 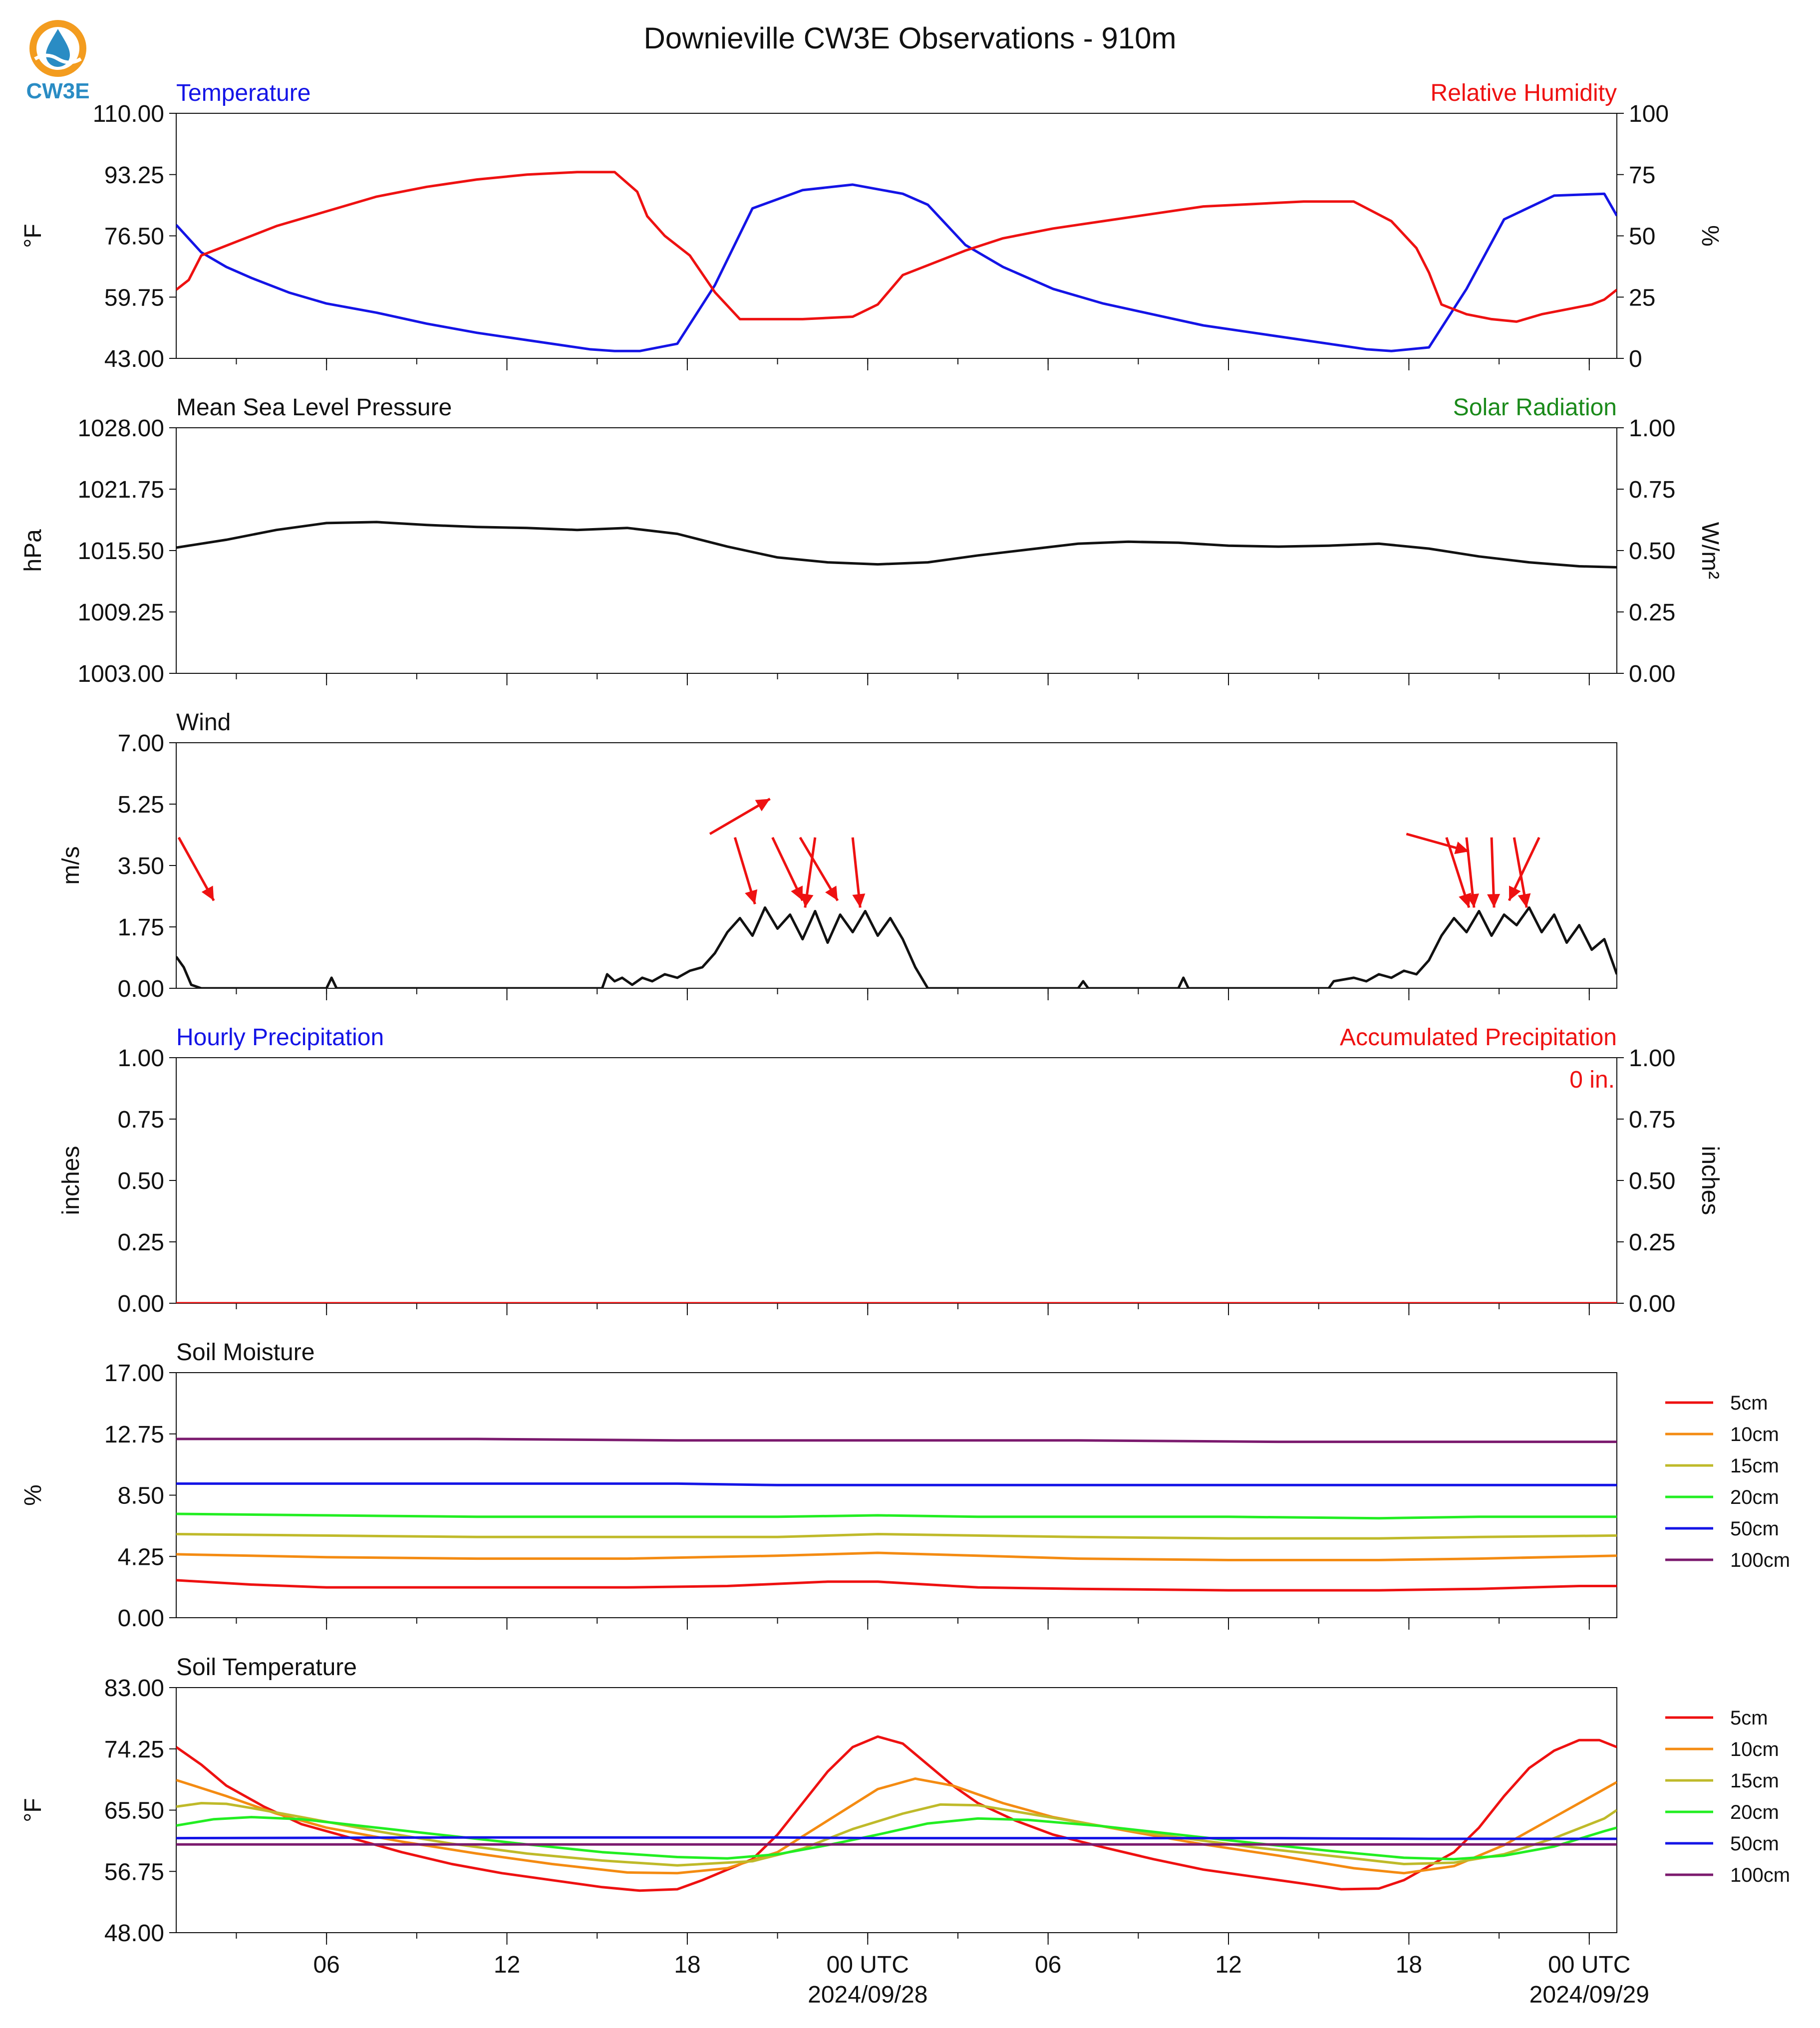 What do you see at coordinates (1535, 407) in the screenshot?
I see `panel-title-right: Solar Radiation` at bounding box center [1535, 407].